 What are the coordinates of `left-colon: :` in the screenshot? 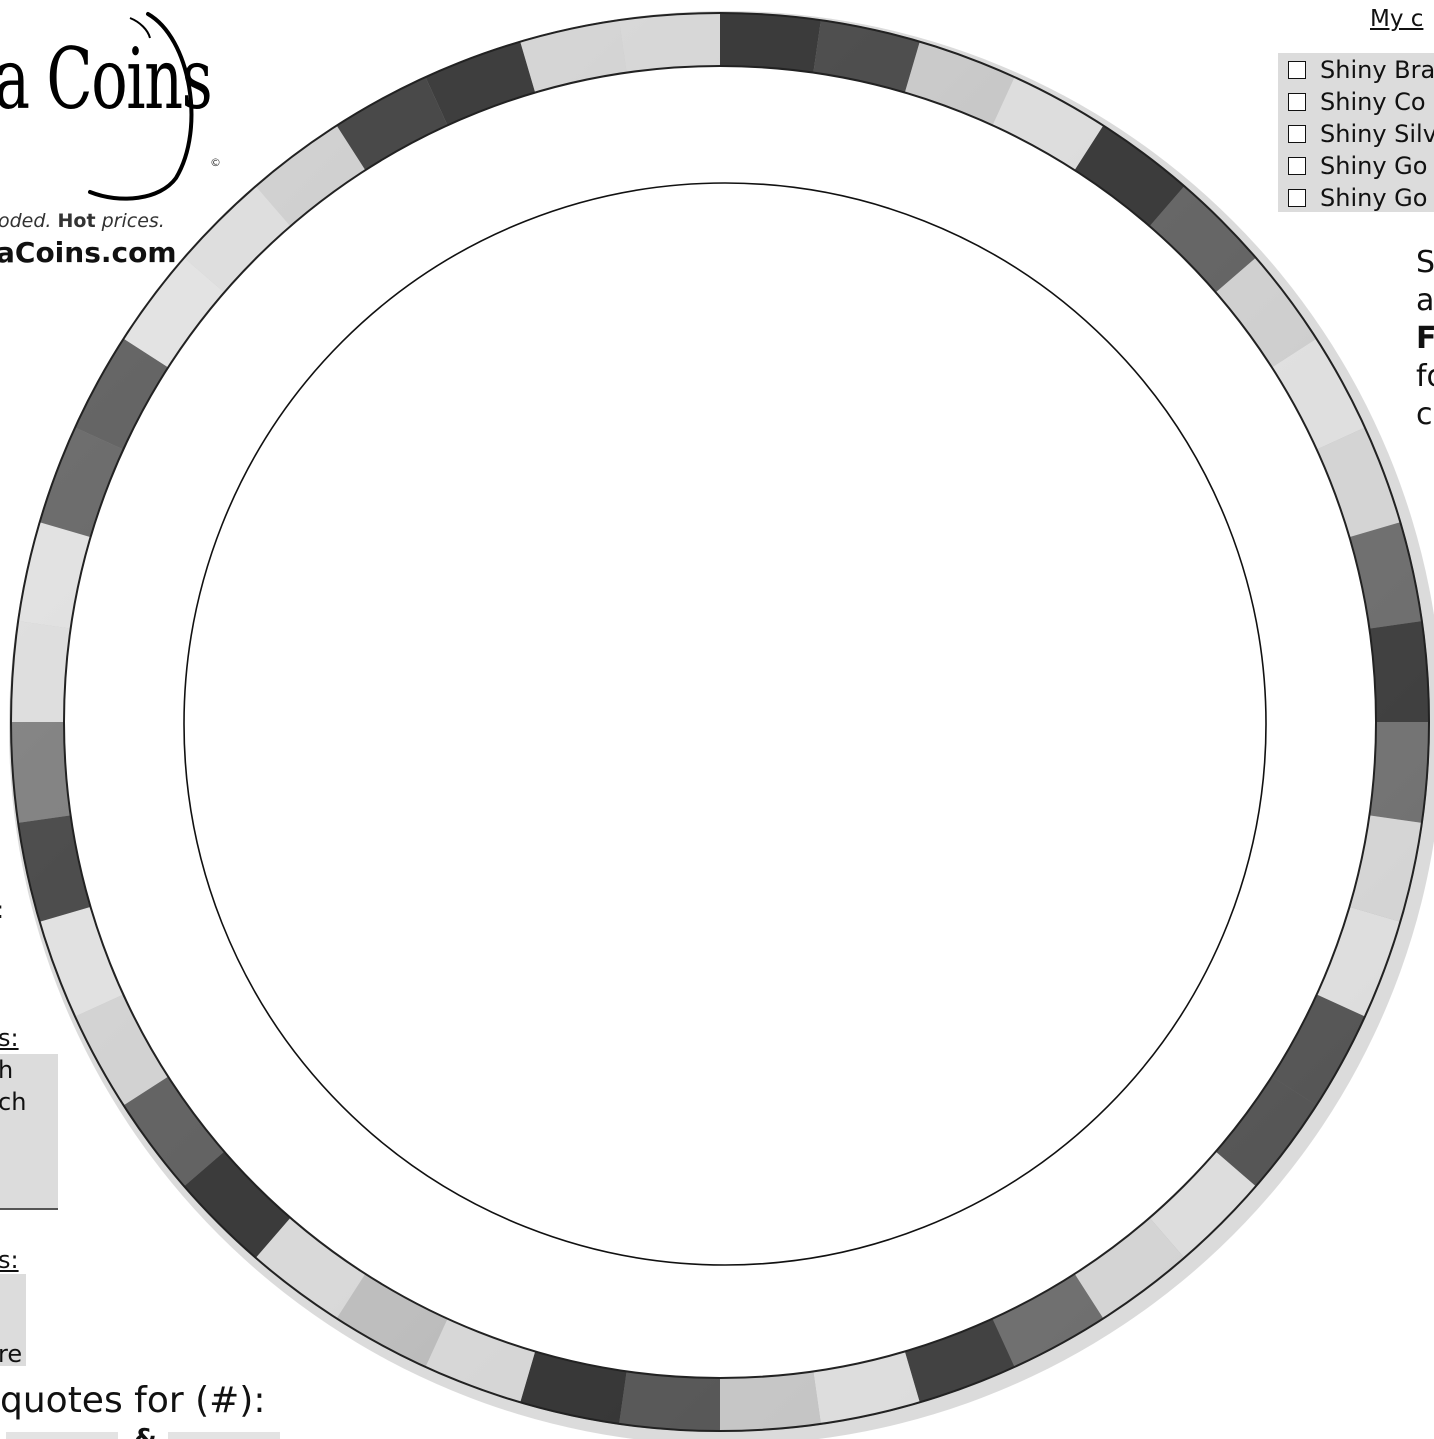 It's located at (2, 910).